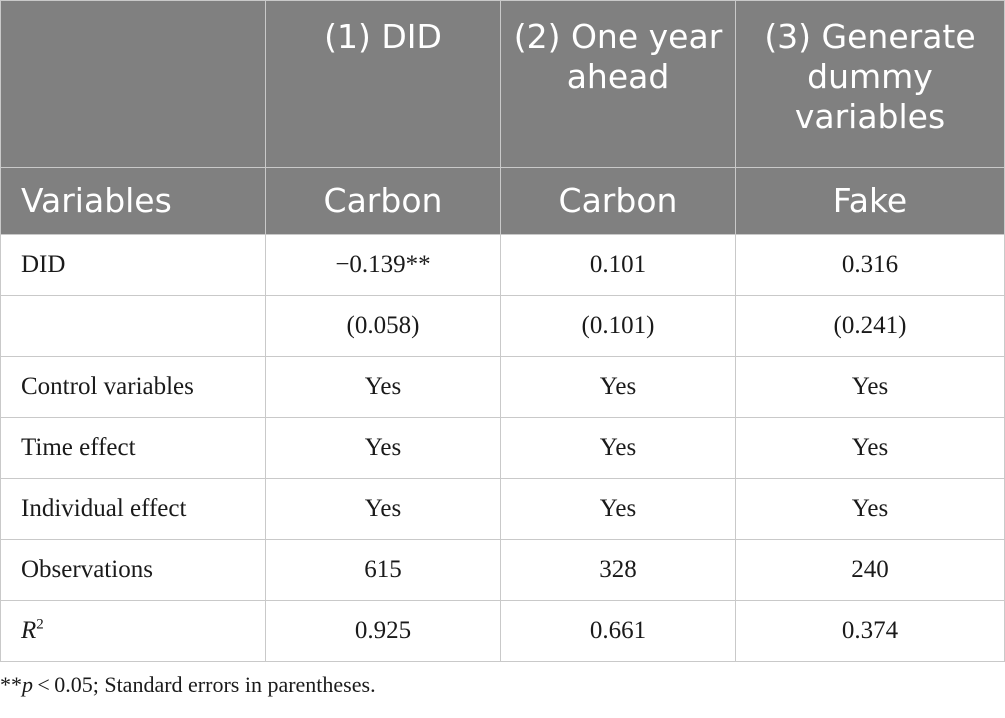 This screenshot has height=718, width=1005. Describe the element at coordinates (618, 570) in the screenshot. I see `cell-value: 328` at that location.